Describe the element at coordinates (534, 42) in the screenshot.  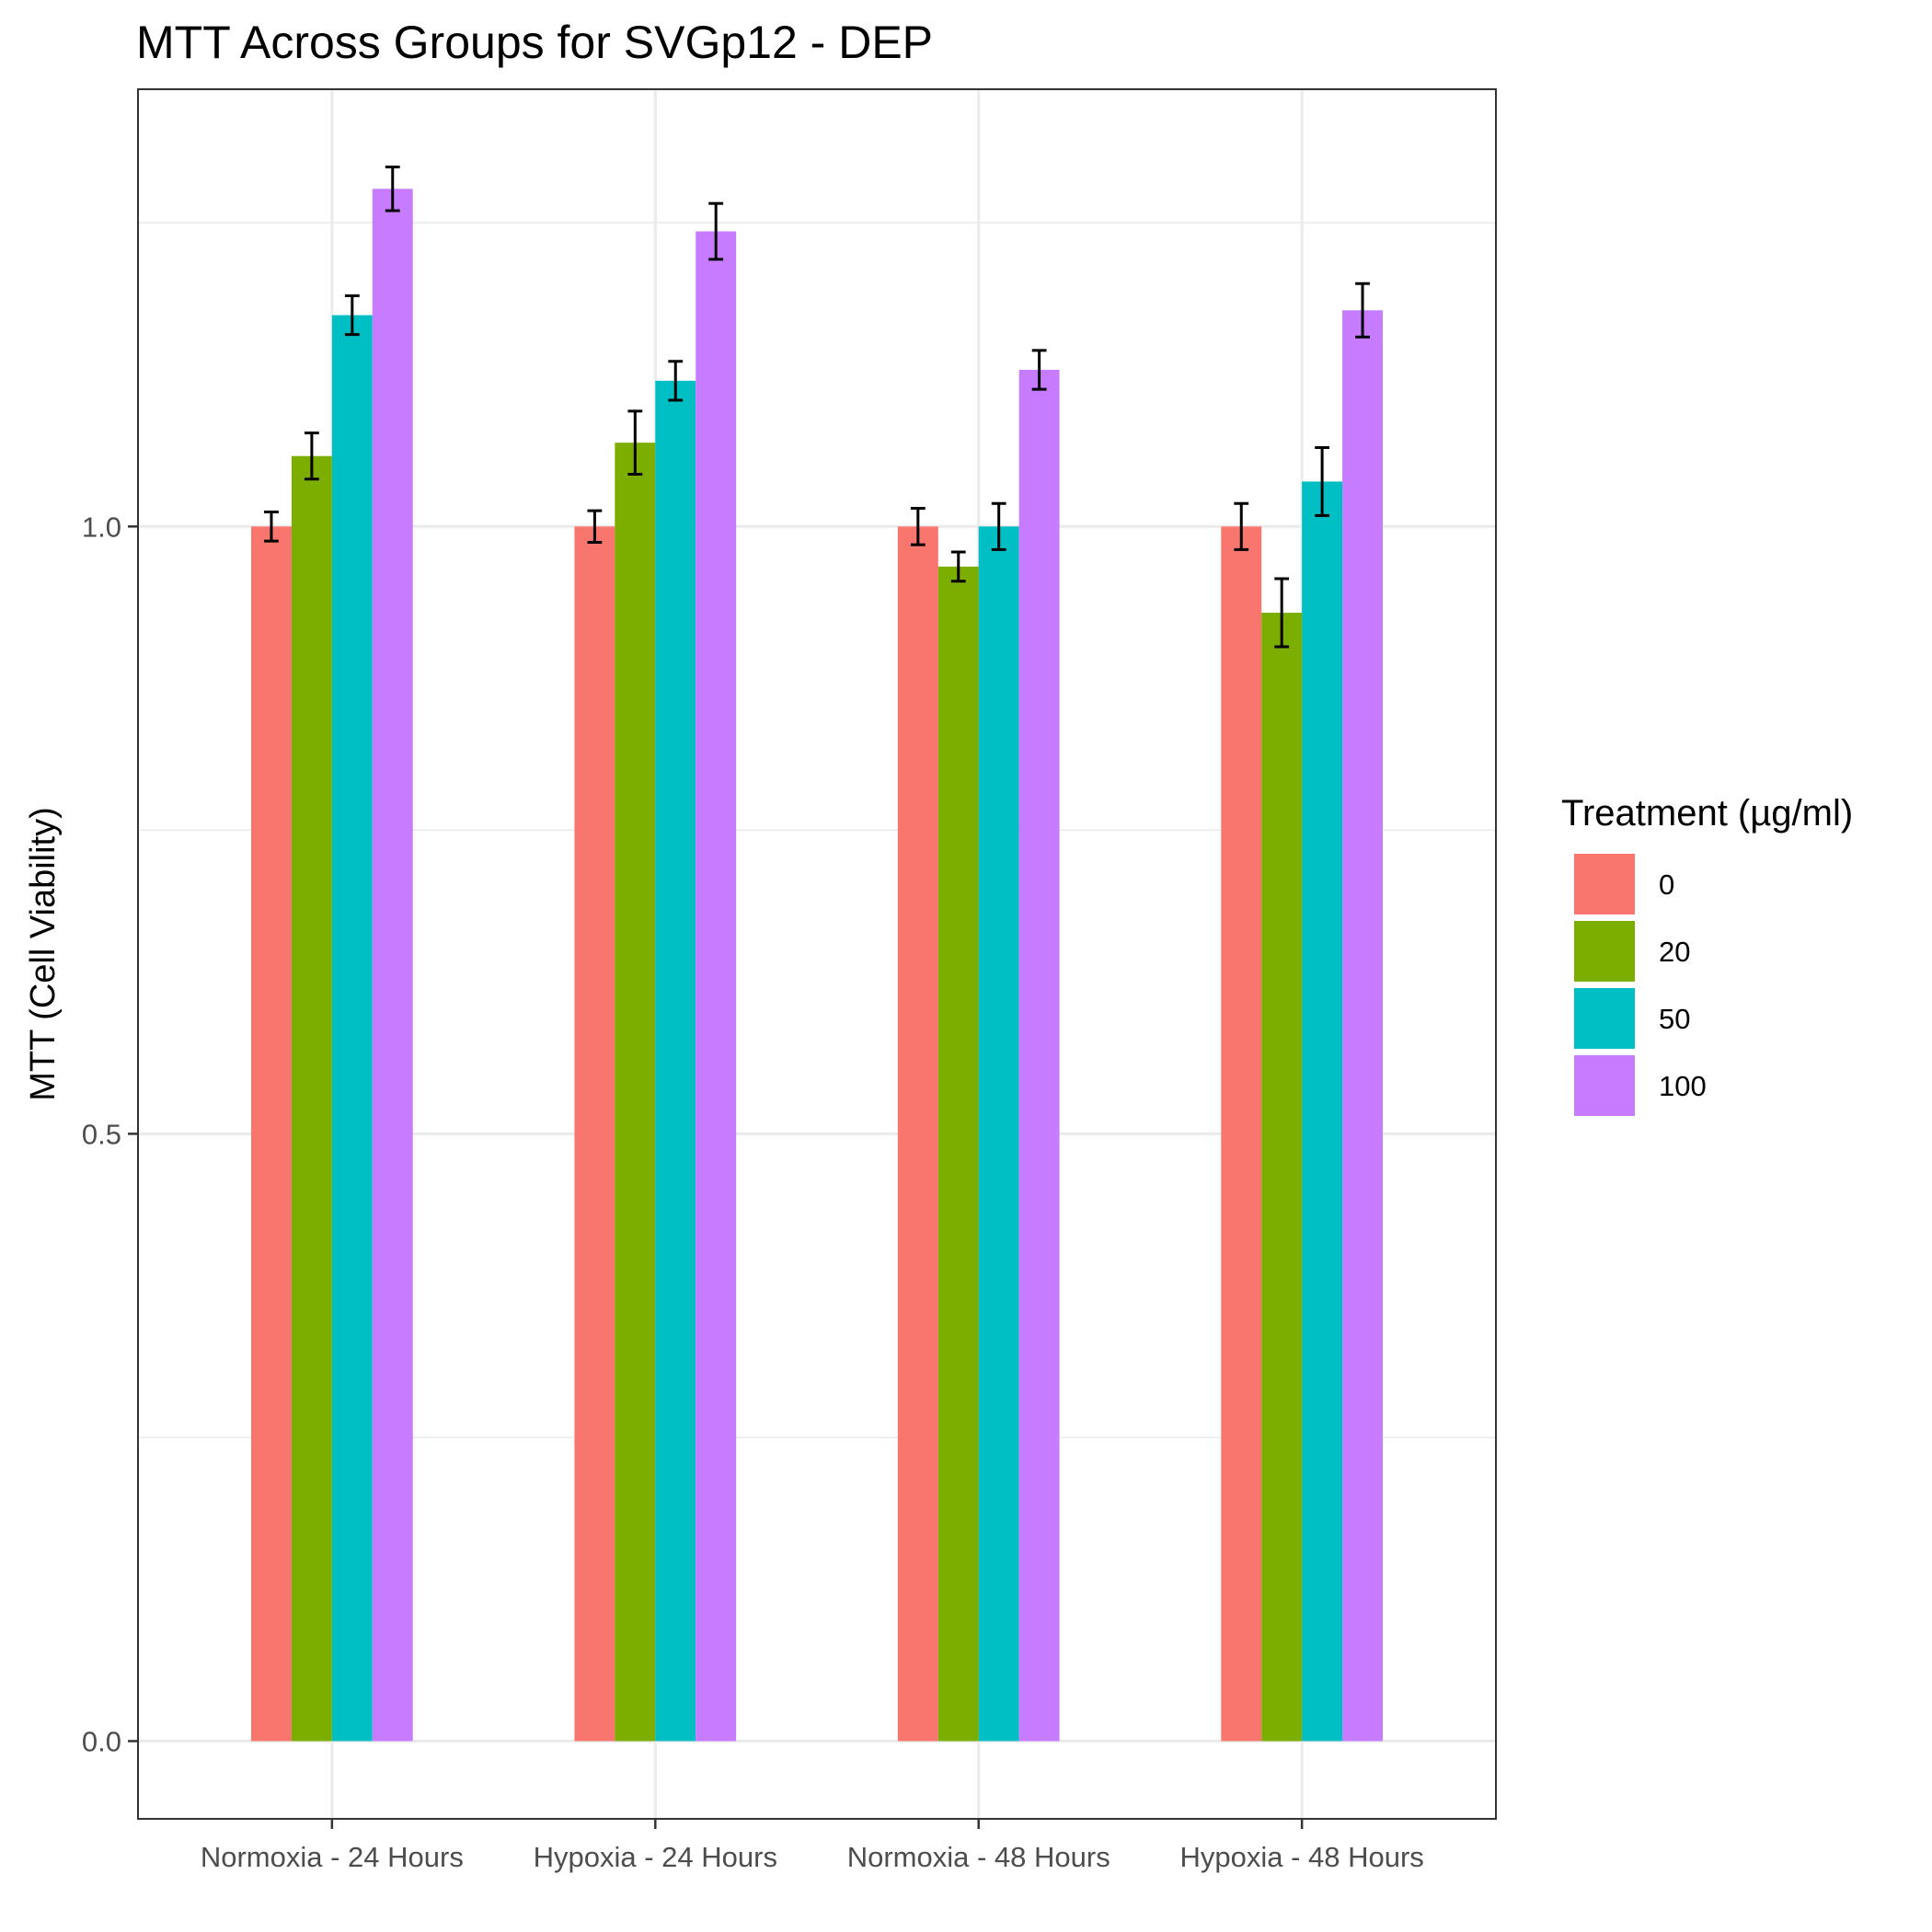
I see `chart-title: MTT Across Groups for SVGp12 - DEP` at that location.